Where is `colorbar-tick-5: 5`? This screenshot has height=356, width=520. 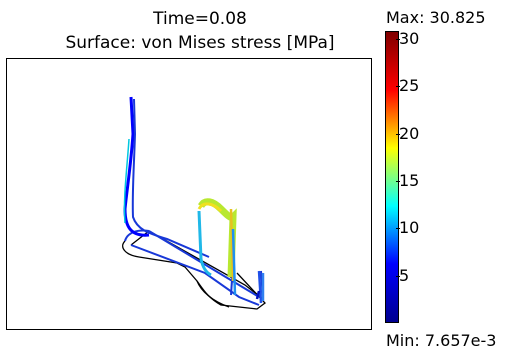
colorbar-tick-5: 5 is located at coordinates (402, 275).